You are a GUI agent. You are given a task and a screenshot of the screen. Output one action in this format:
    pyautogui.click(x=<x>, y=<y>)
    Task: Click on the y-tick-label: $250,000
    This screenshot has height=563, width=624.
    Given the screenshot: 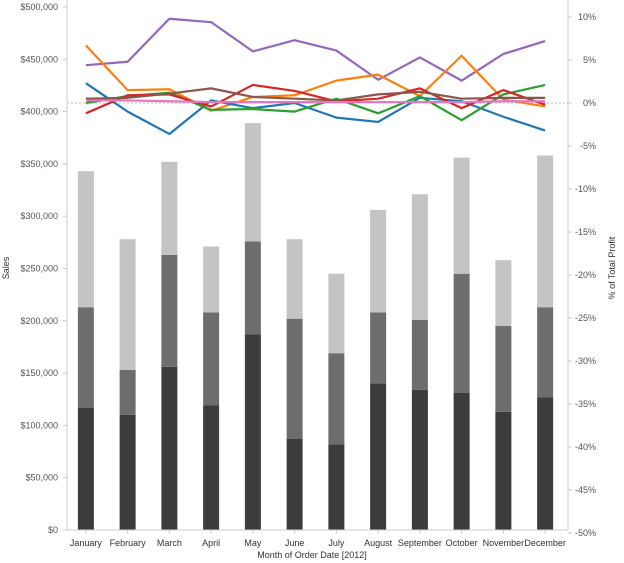 What is the action you would take?
    pyautogui.click(x=39, y=269)
    